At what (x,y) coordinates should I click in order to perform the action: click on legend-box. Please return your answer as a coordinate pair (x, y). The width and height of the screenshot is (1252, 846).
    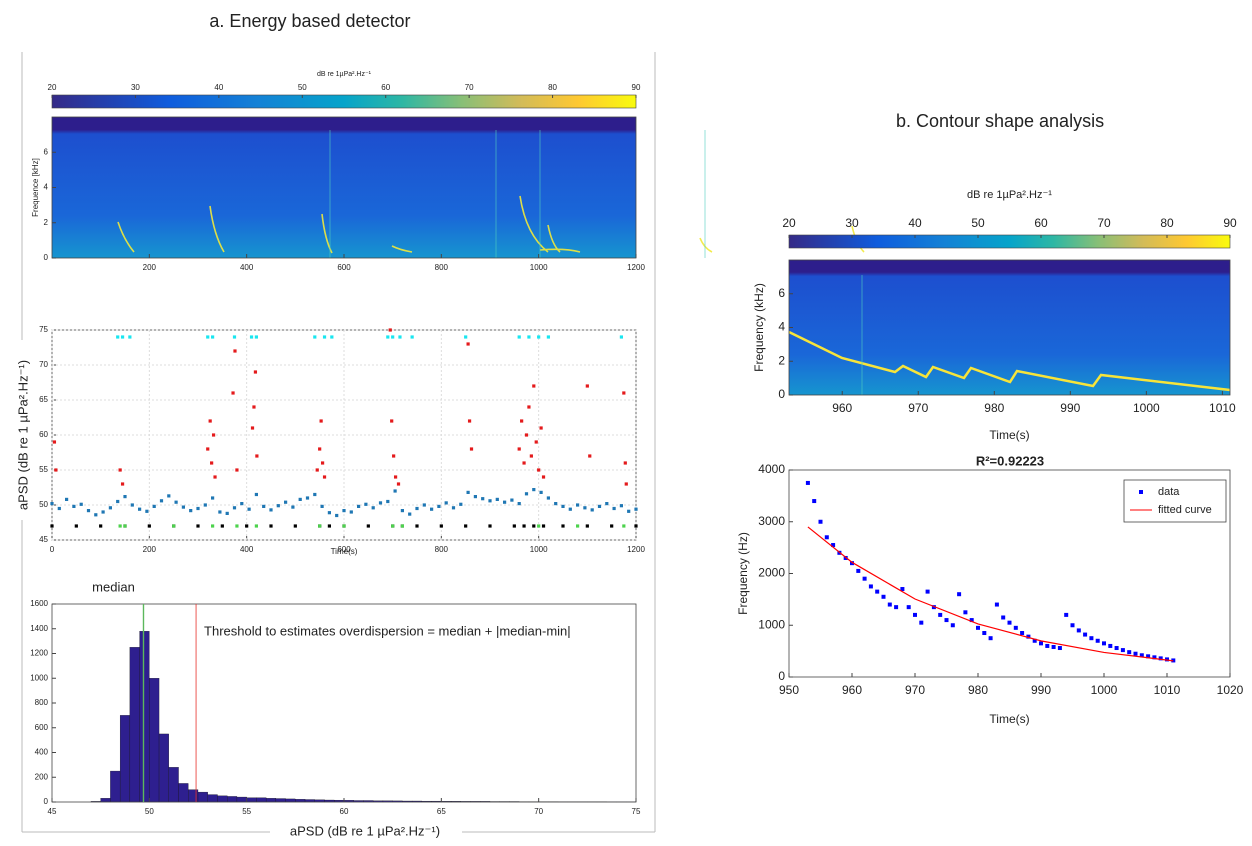
    Looking at the image, I should click on (1175, 501).